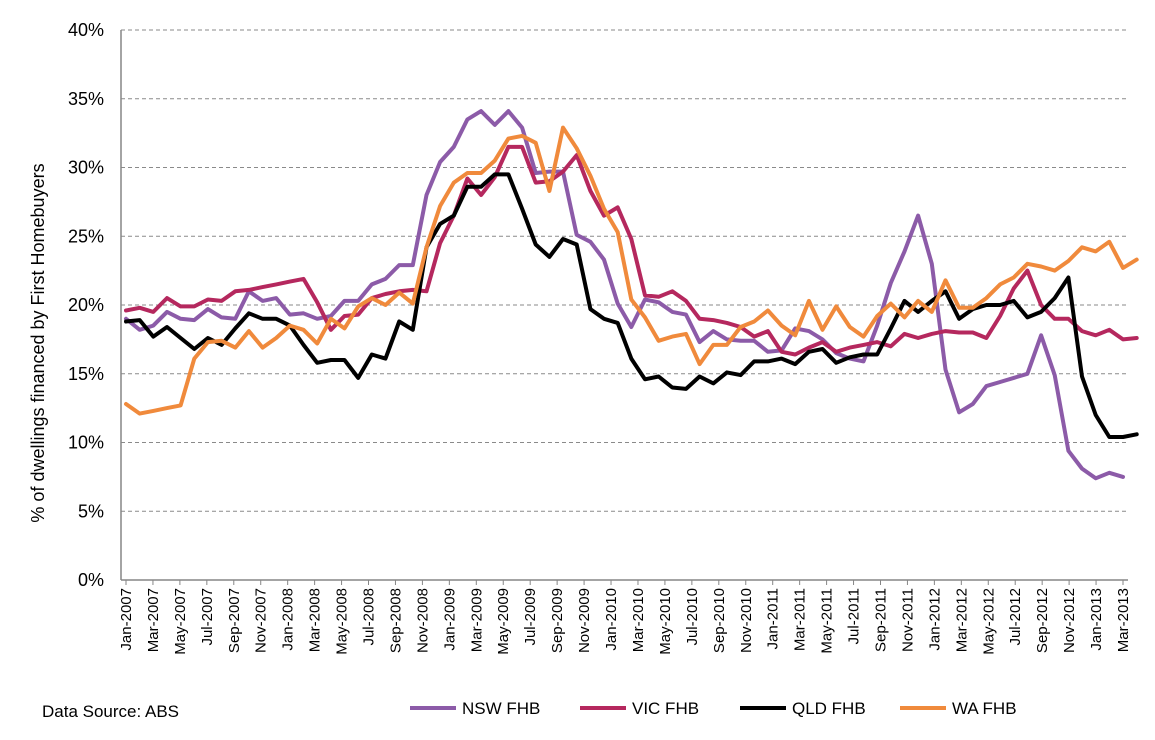 The width and height of the screenshot is (1155, 740). What do you see at coordinates (91, 580) in the screenshot?
I see `y-tick-label: 0%` at bounding box center [91, 580].